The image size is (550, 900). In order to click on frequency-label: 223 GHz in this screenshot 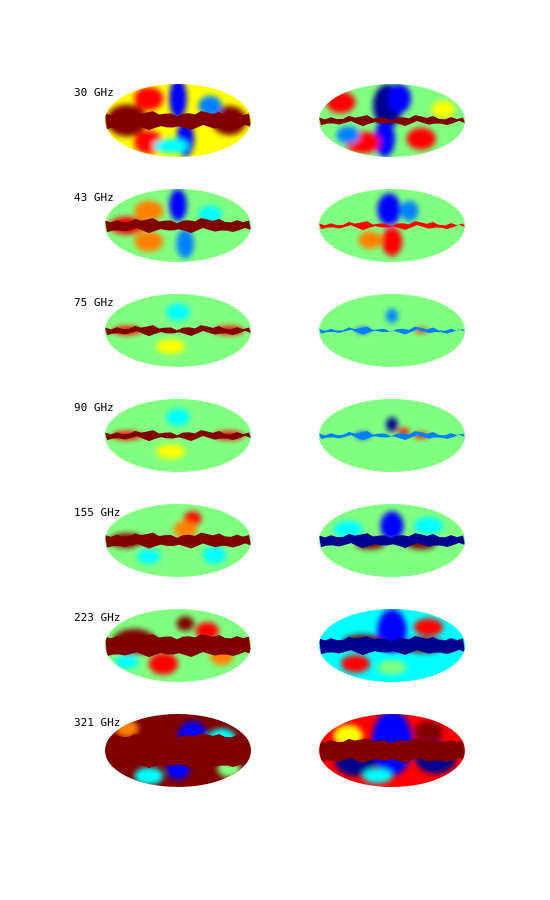, I will do `click(97, 617)`.